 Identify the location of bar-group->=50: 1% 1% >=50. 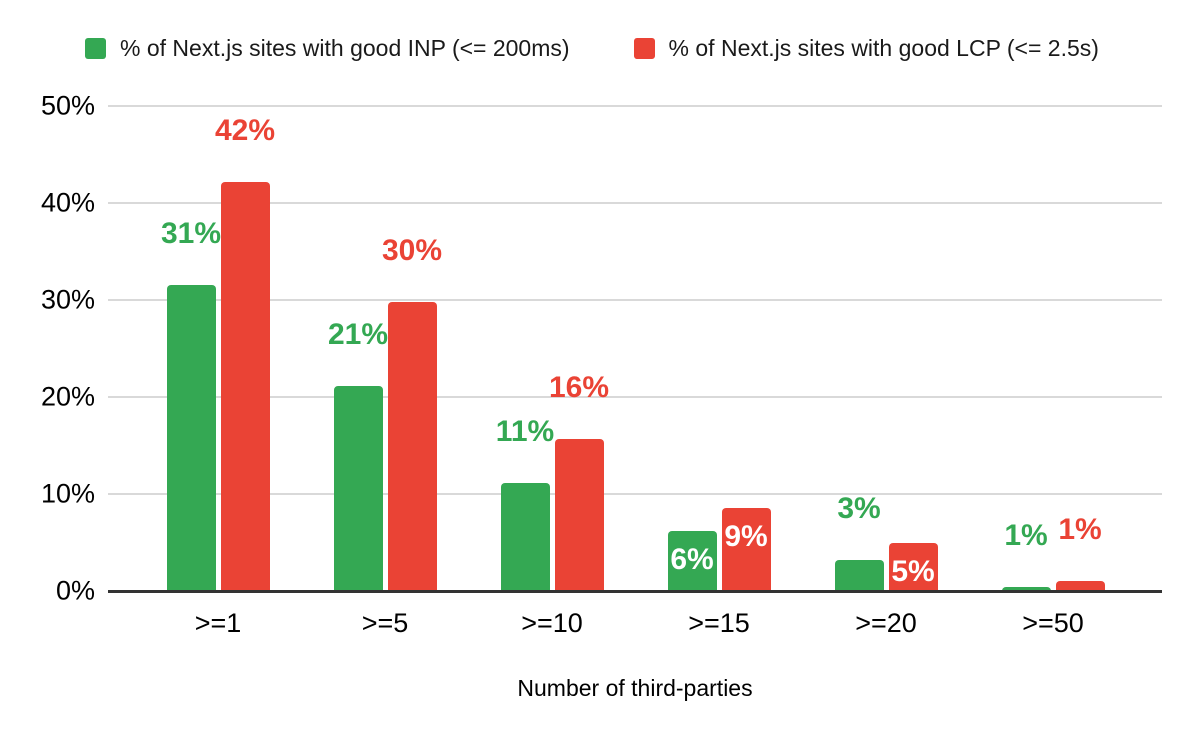
(1053, 372).